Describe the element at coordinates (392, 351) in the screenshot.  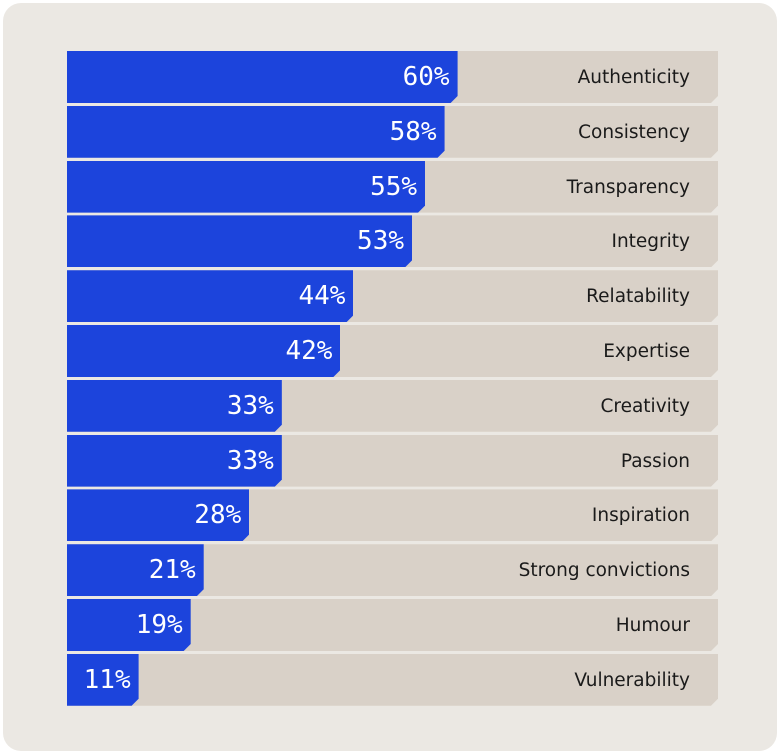
I see `bar-row: 42% Expertise` at that location.